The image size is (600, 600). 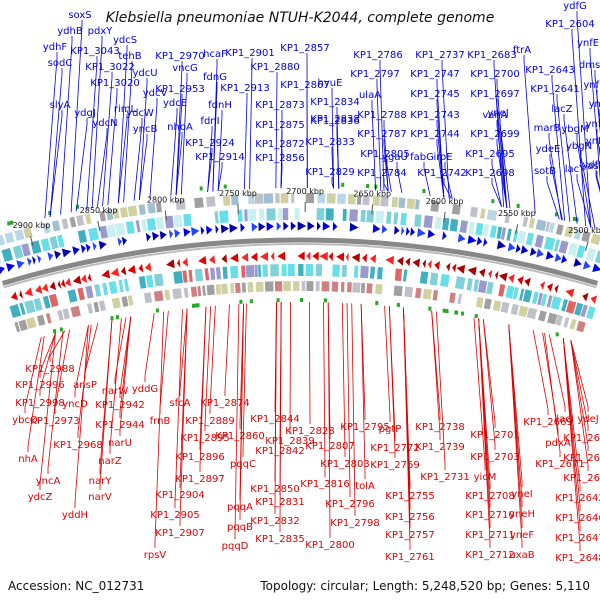 I want to click on reverse-gene-label: frnB, so click(x=160, y=421).